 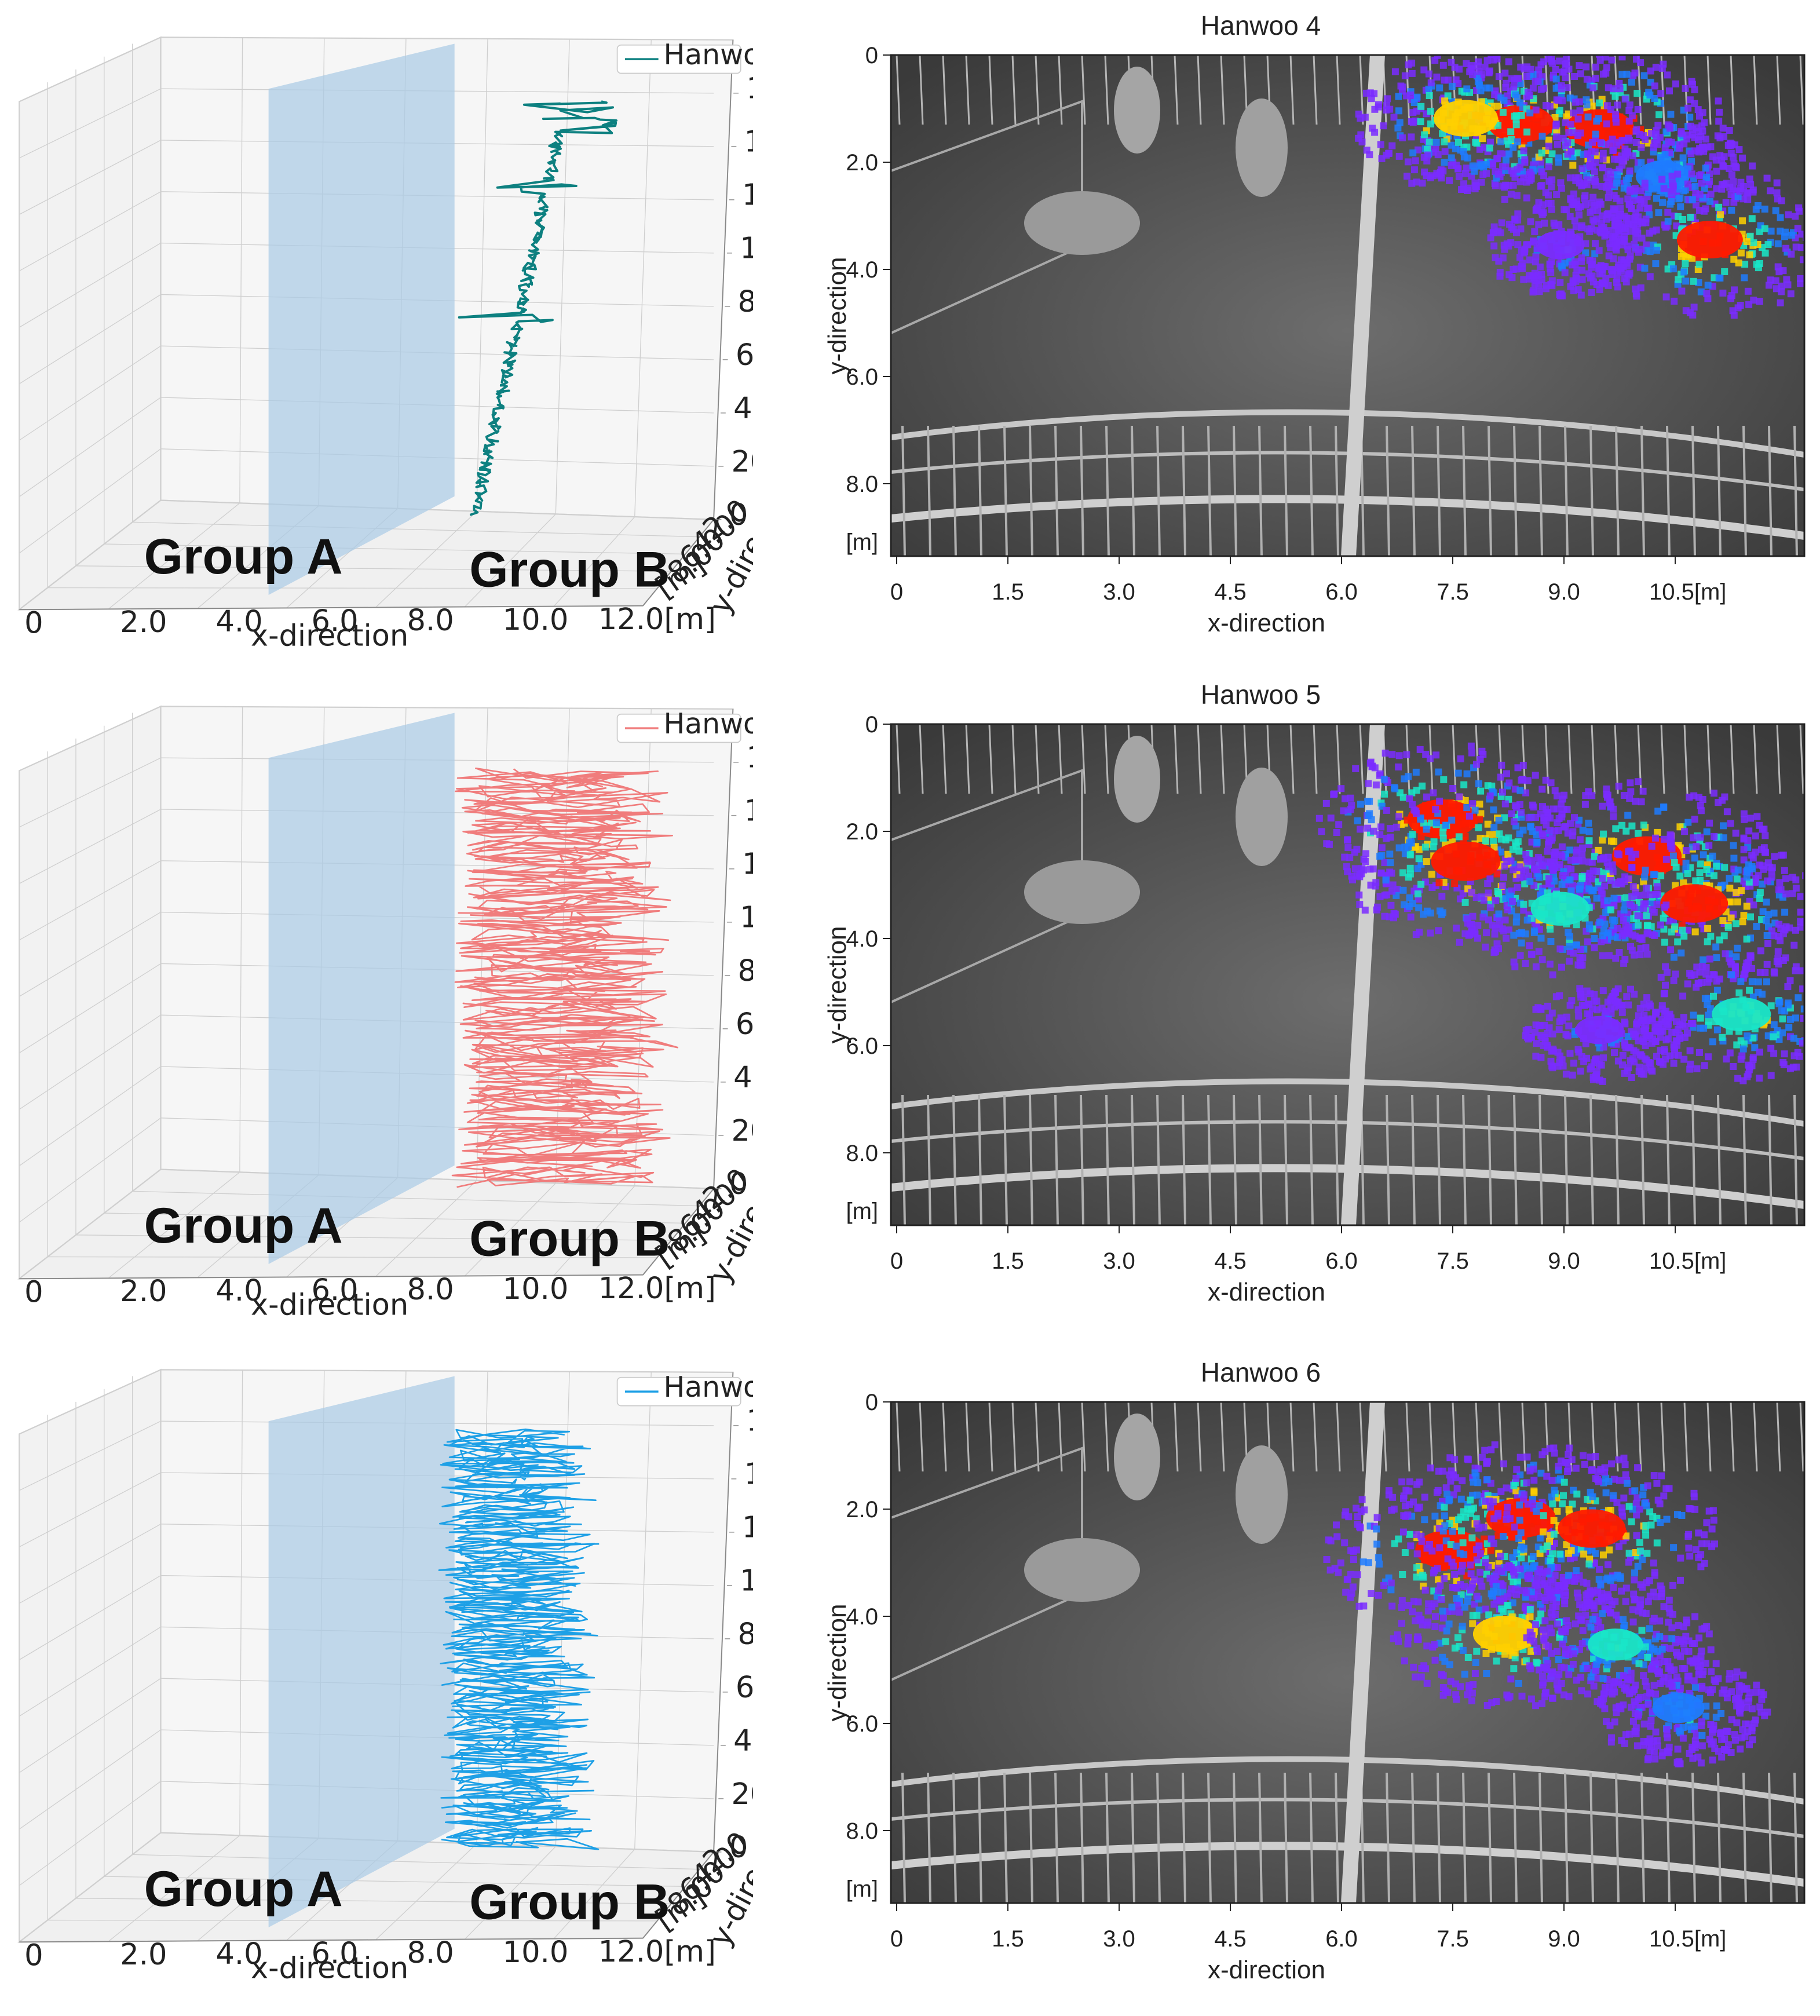 What do you see at coordinates (1742, 1015) in the screenshot?
I see `heat-core` at bounding box center [1742, 1015].